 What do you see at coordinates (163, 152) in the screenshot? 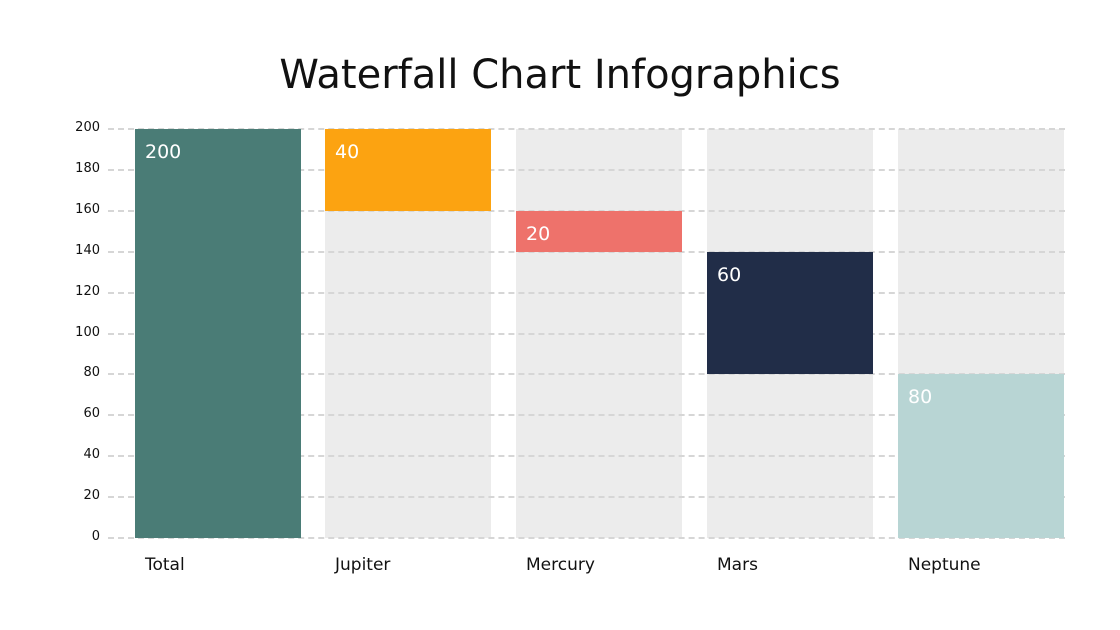
I see `bar-value-label: 200` at bounding box center [163, 152].